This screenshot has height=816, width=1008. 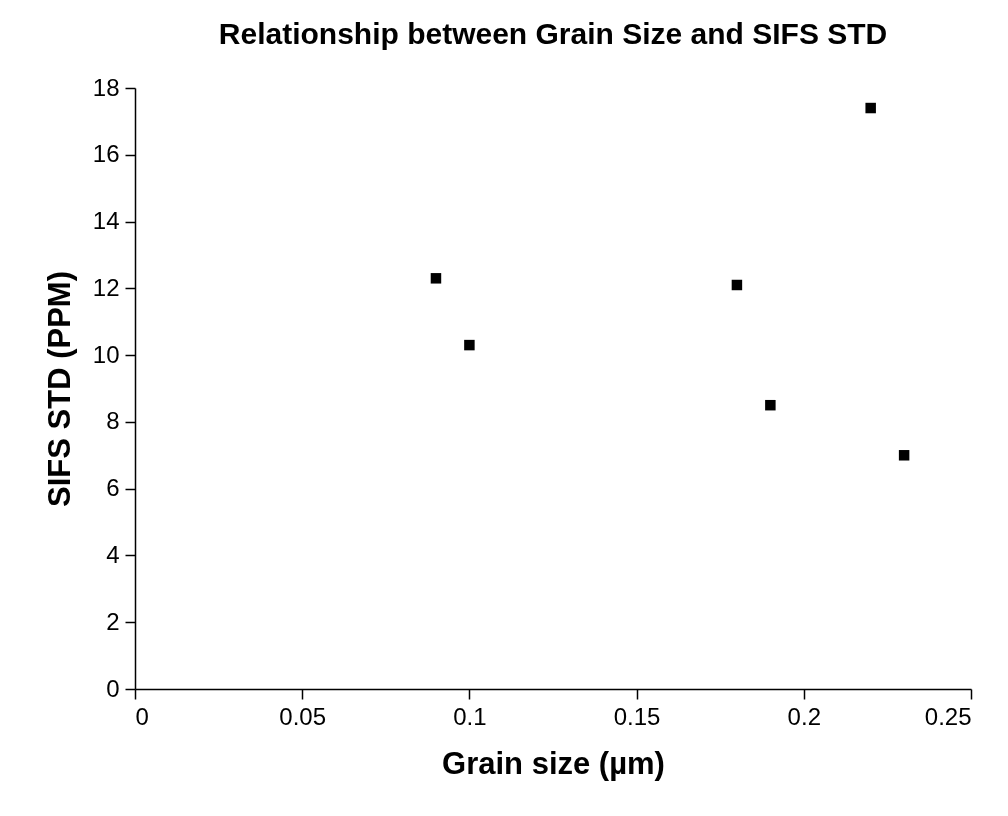 I want to click on y-tick-label: 14, so click(x=106, y=221).